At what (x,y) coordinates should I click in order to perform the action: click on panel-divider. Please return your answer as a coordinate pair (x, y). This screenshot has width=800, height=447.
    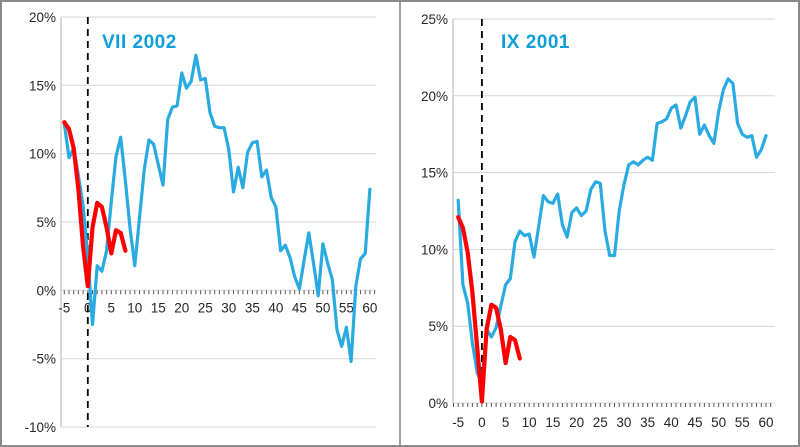
    Looking at the image, I should click on (400, 223).